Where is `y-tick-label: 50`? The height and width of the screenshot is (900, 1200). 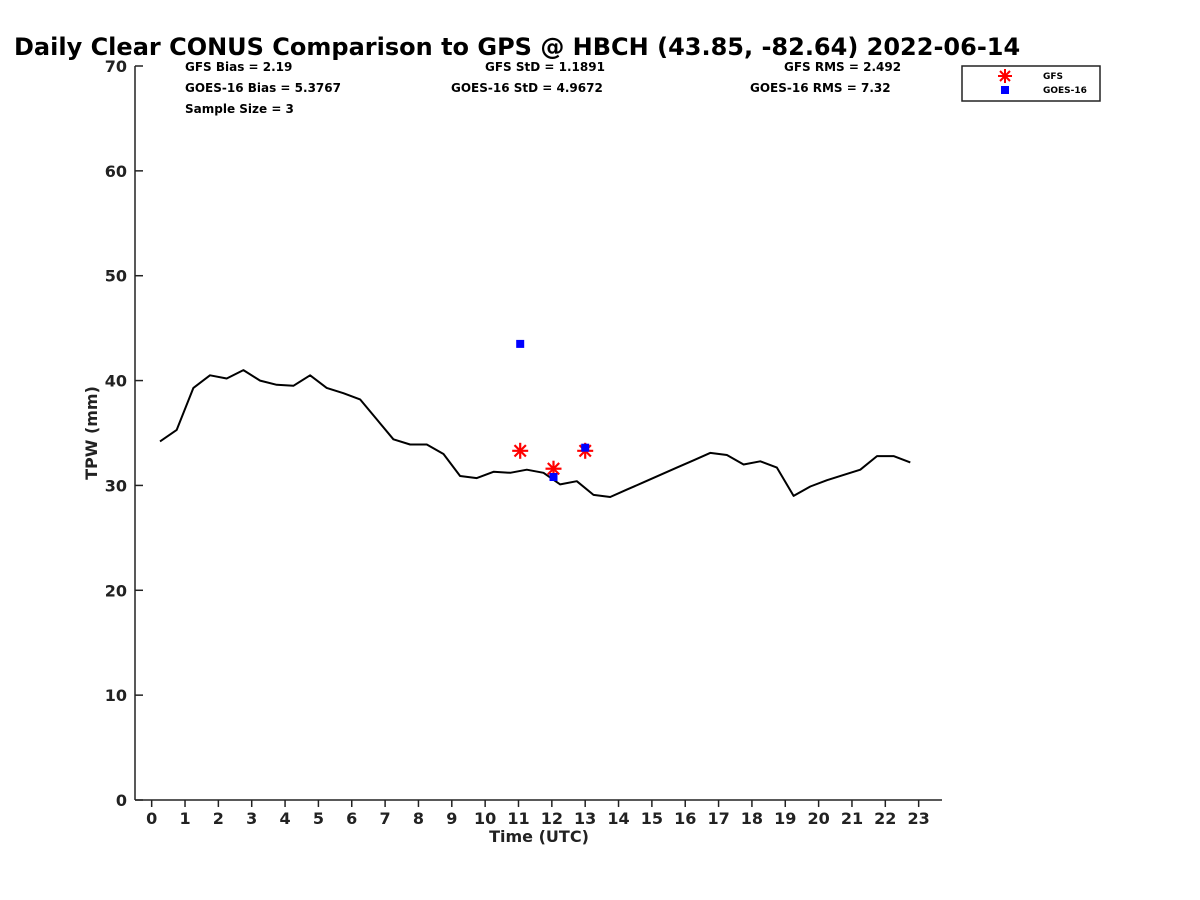
y-tick-label: 50 is located at coordinates (116, 276).